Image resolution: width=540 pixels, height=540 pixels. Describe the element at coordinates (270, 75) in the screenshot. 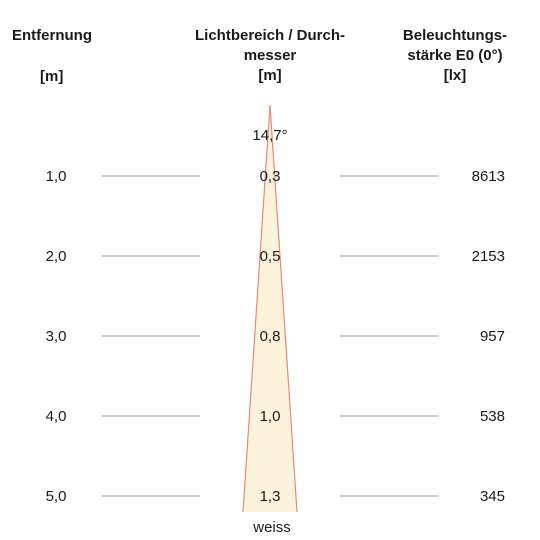

I see `diameter-header-unit: [m]` at that location.